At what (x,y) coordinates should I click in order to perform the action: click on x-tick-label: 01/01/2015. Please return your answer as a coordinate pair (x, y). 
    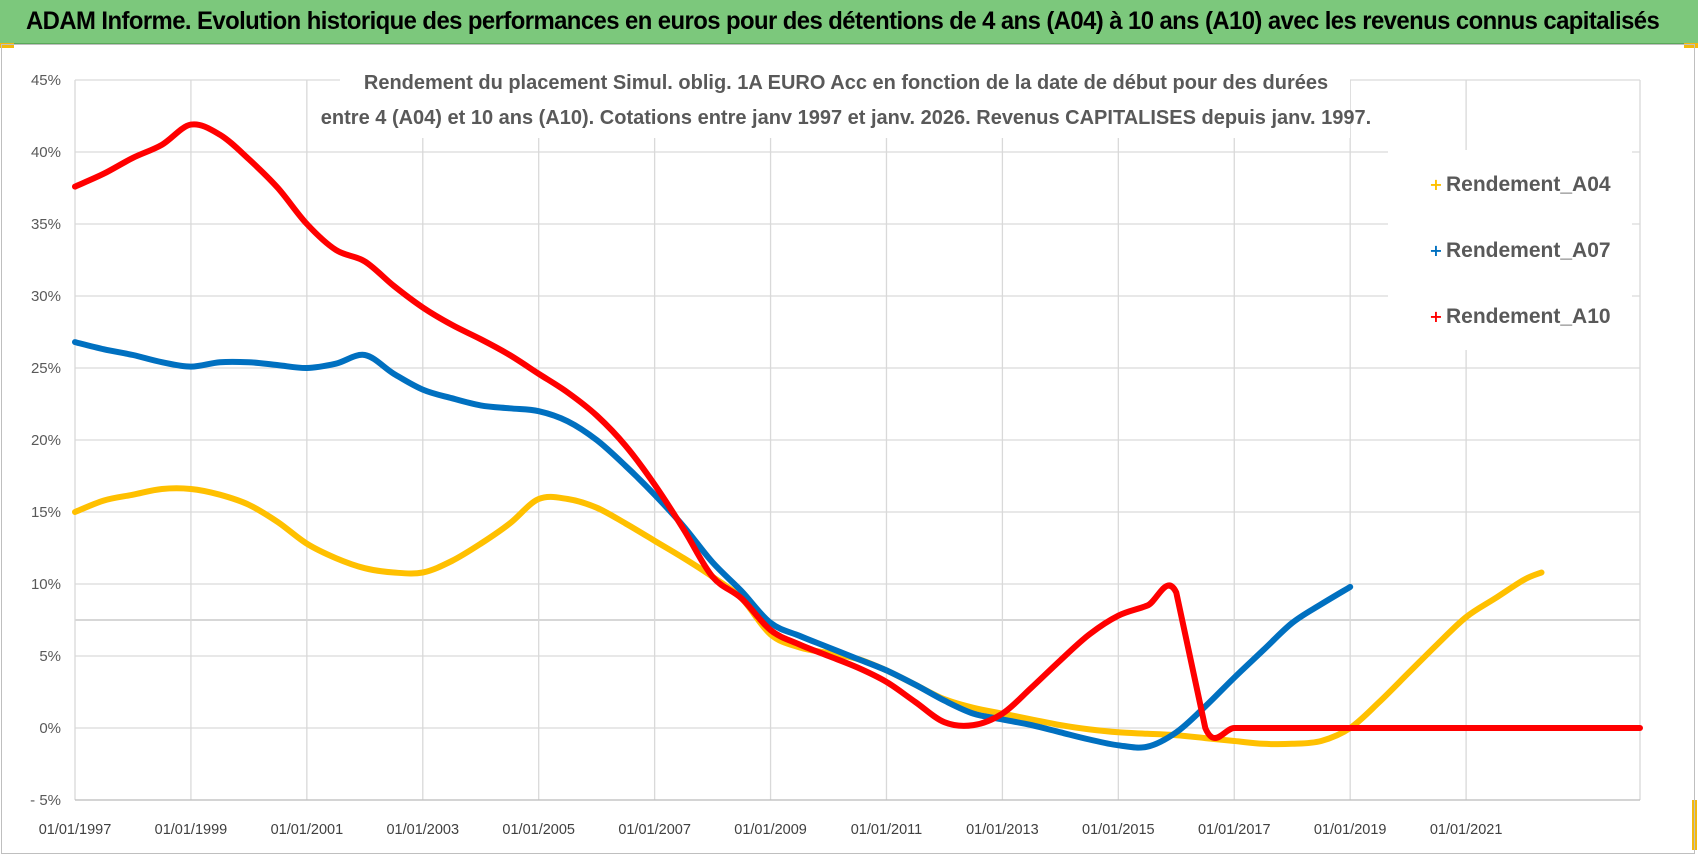
    Looking at the image, I should click on (1118, 830).